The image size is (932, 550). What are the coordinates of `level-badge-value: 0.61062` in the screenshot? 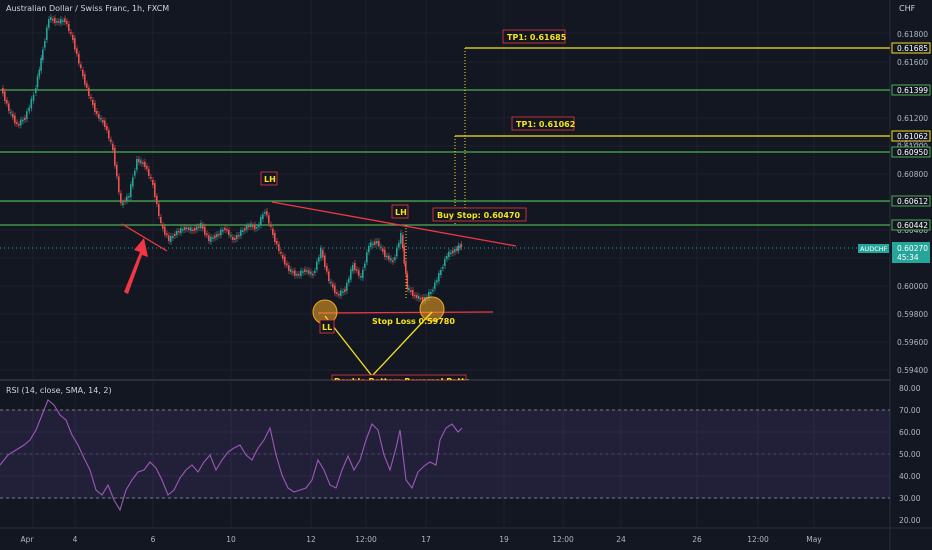 It's located at (912, 136).